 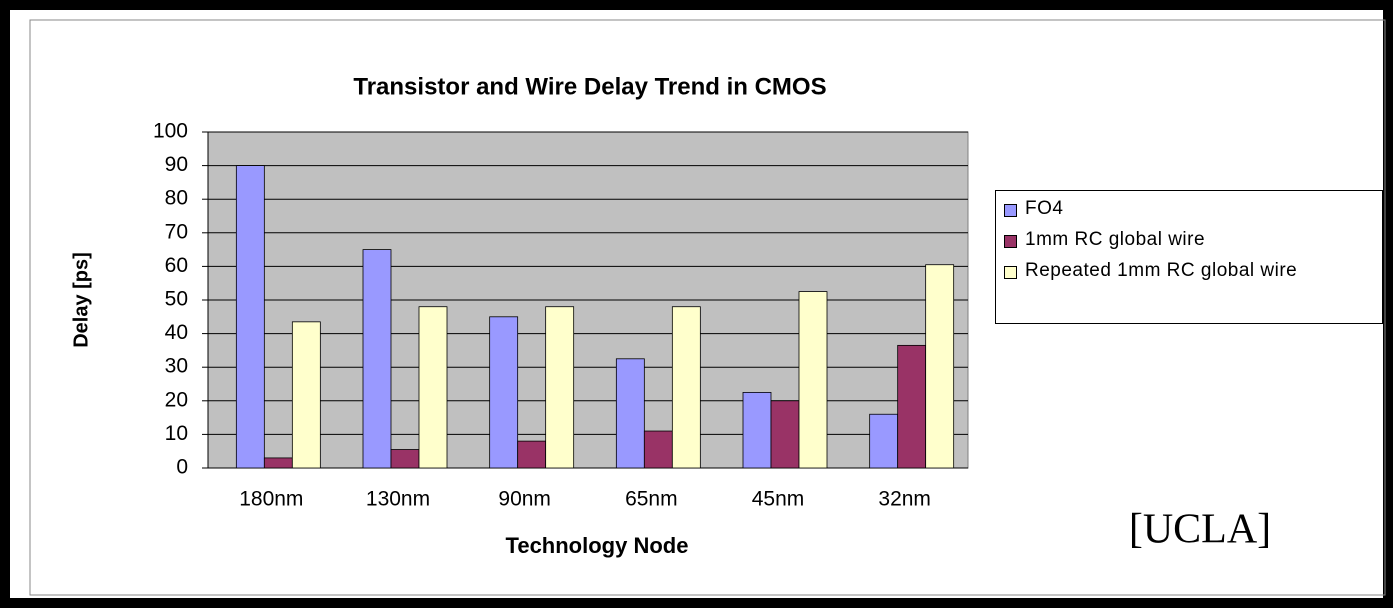 What do you see at coordinates (597, 545) in the screenshot?
I see `x-axis-label: Technology Node` at bounding box center [597, 545].